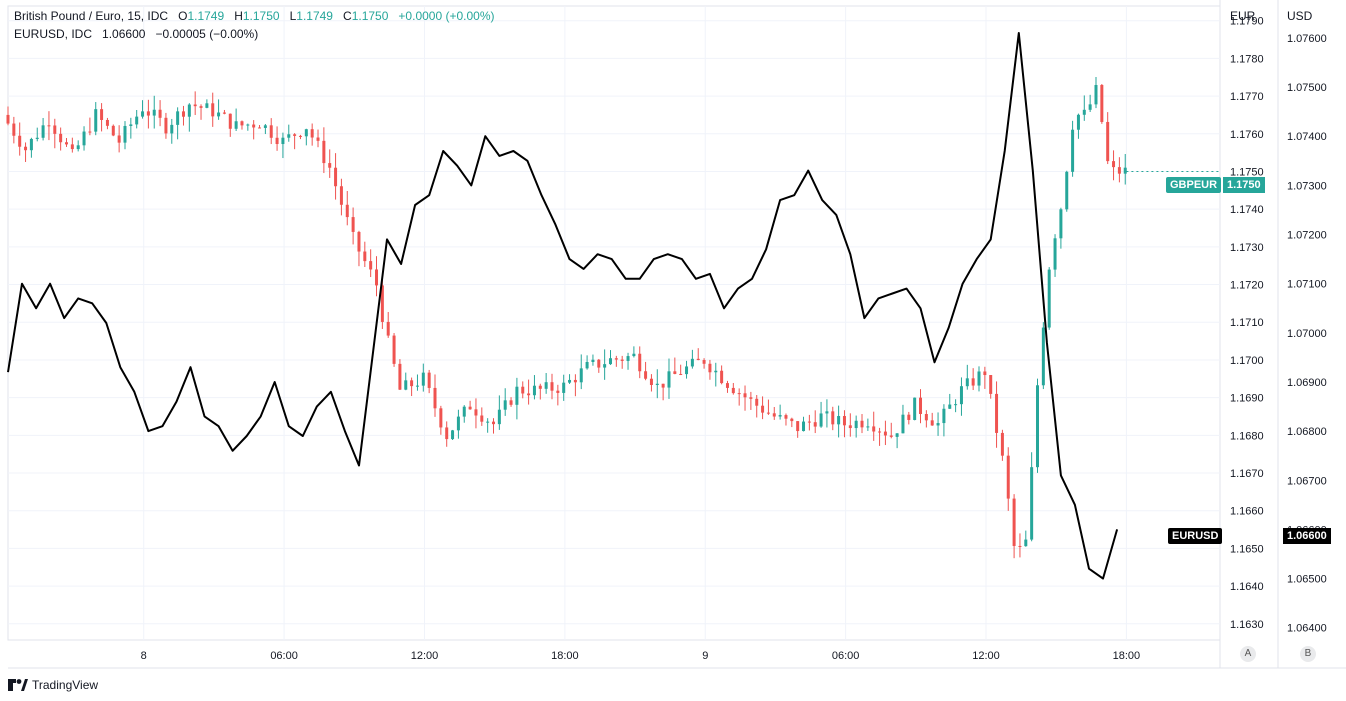 The image size is (1346, 701). I want to click on eur-tick-label: 1.1790, so click(1247, 22).